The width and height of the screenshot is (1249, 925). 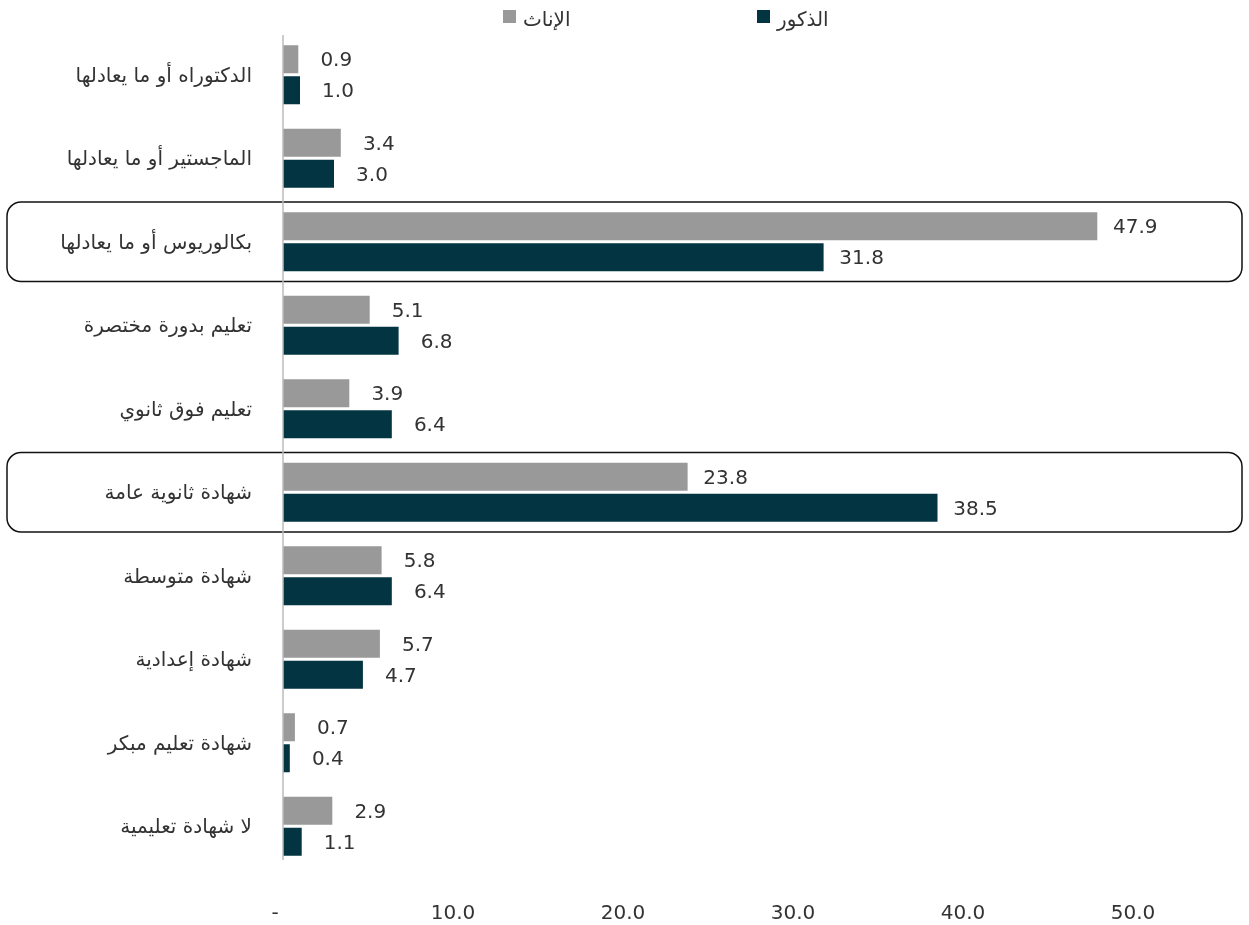 What do you see at coordinates (407, 309) in the screenshot?
I see `text: 5.1` at bounding box center [407, 309].